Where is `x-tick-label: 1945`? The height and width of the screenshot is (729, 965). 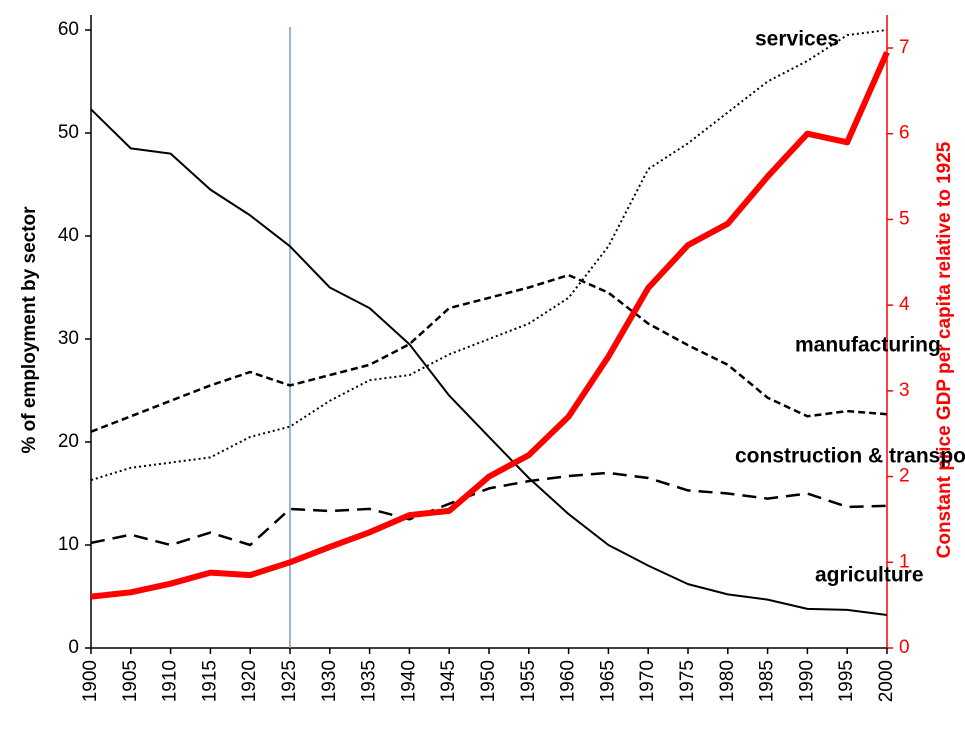 x-tick-label: 1945 is located at coordinates (448, 681).